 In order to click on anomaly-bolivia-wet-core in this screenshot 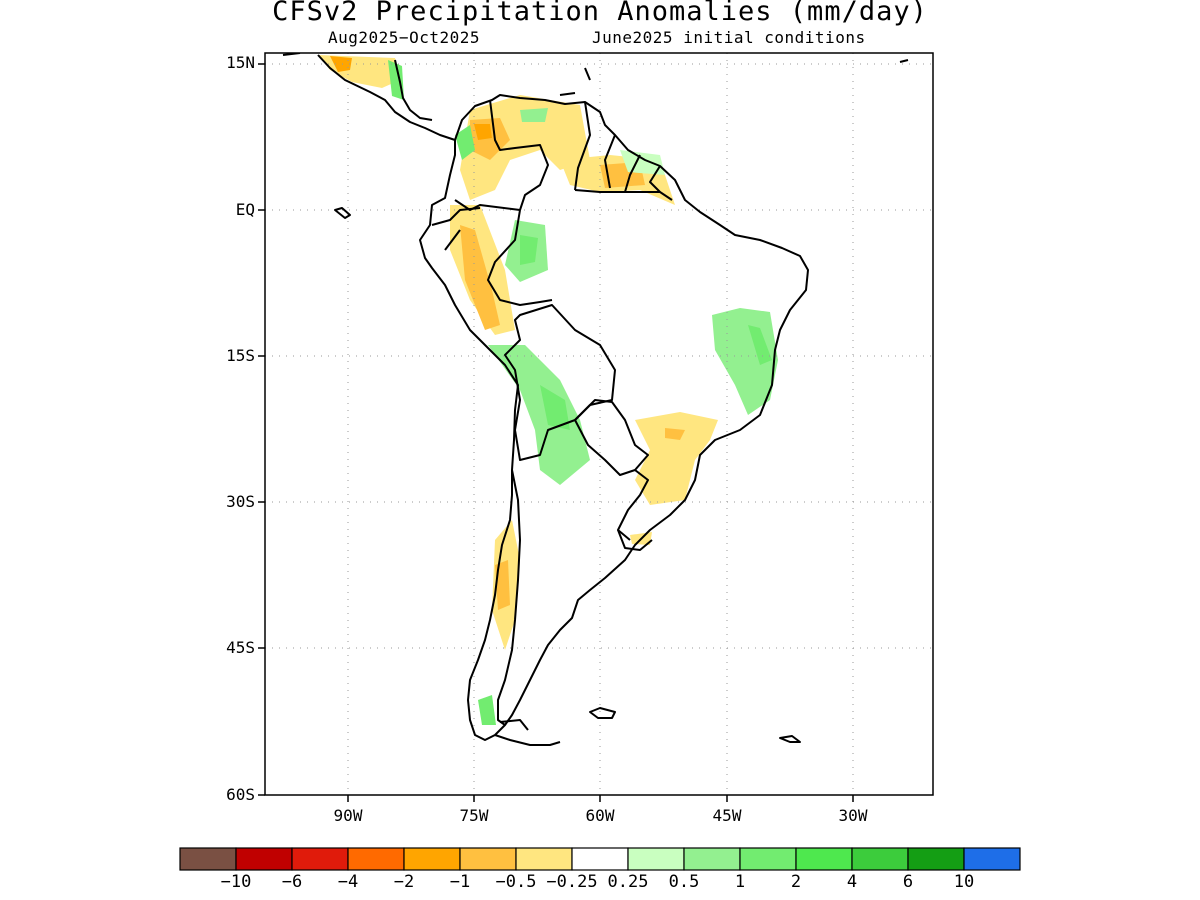, I will do `click(555, 407)`.